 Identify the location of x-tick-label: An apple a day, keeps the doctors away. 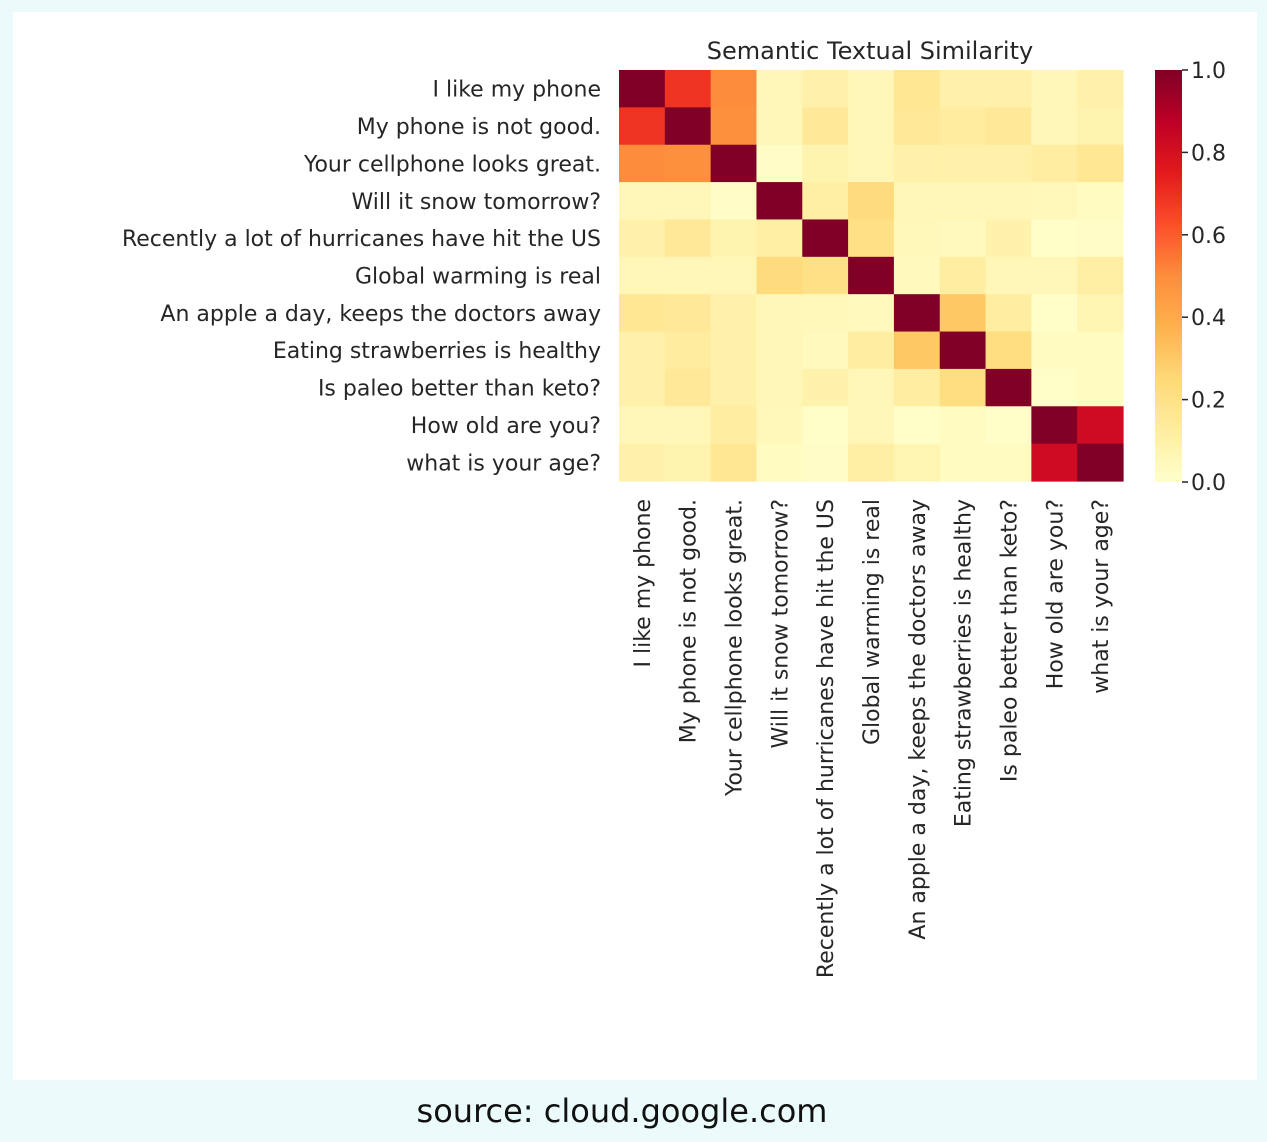
(918, 719).